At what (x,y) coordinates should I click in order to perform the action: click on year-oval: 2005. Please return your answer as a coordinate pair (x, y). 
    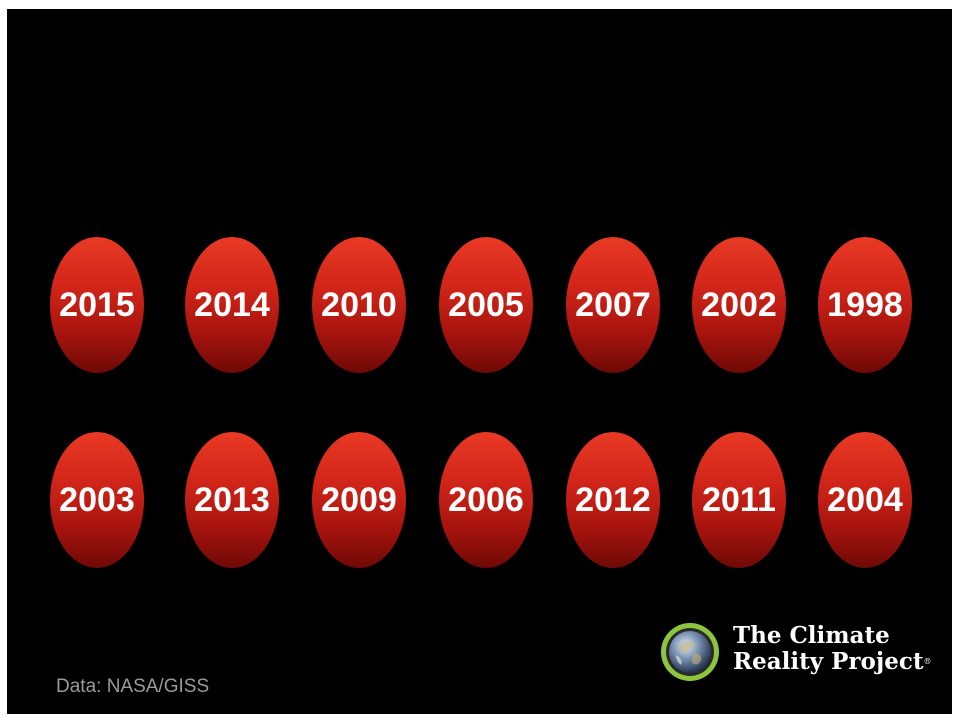
    Looking at the image, I should click on (486, 305).